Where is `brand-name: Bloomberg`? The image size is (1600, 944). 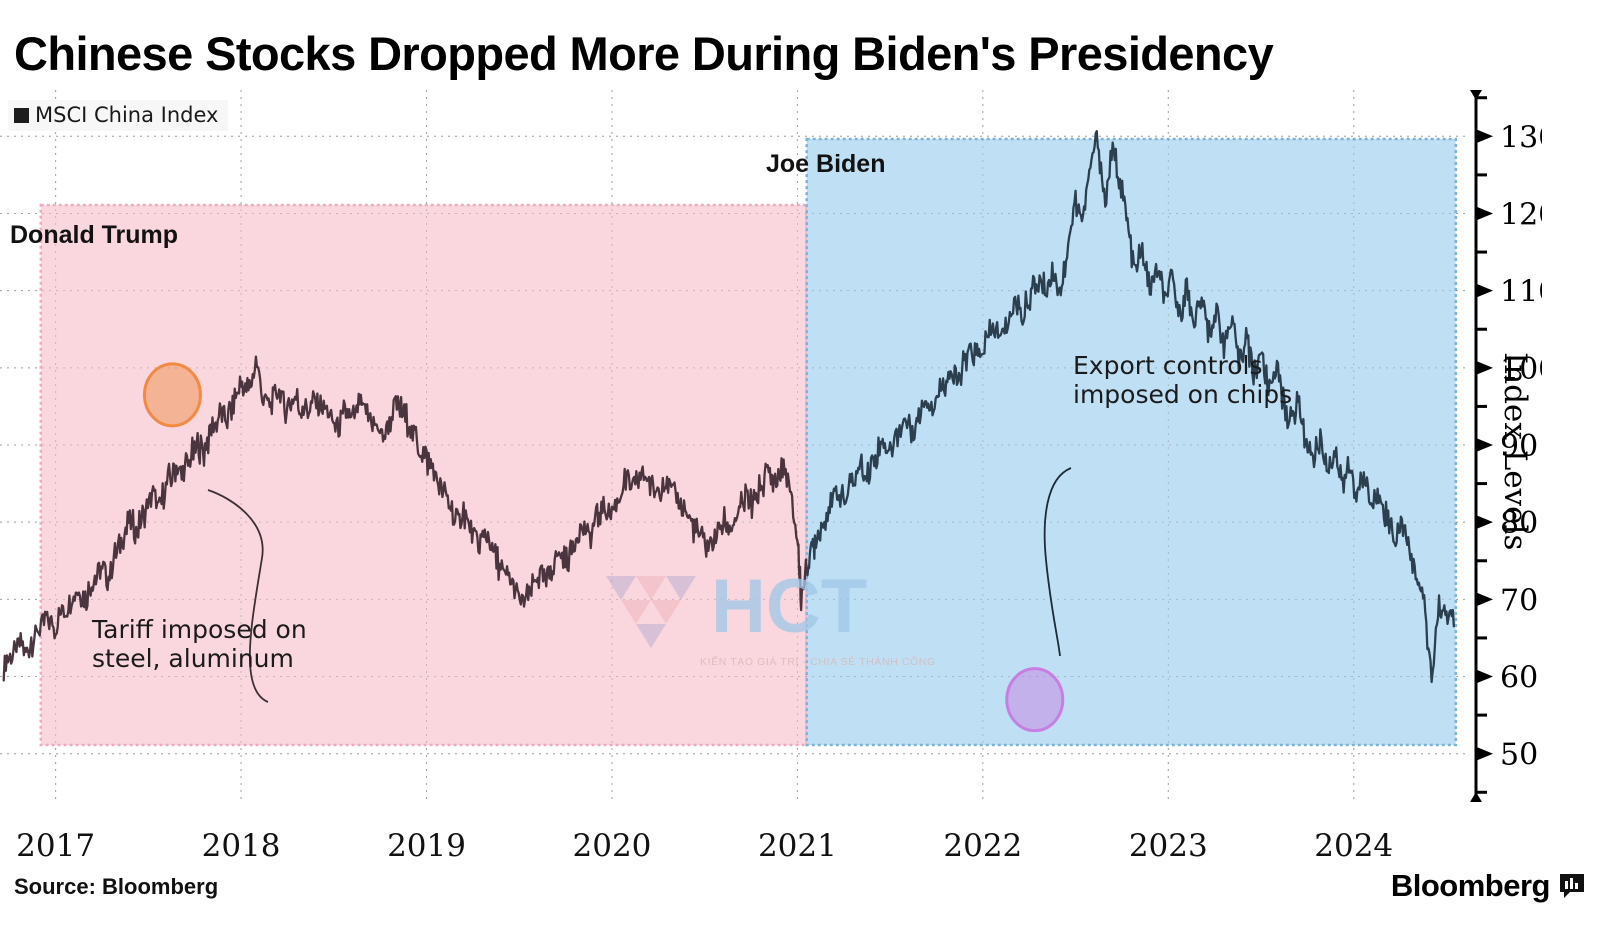 brand-name: Bloomberg is located at coordinates (1470, 885).